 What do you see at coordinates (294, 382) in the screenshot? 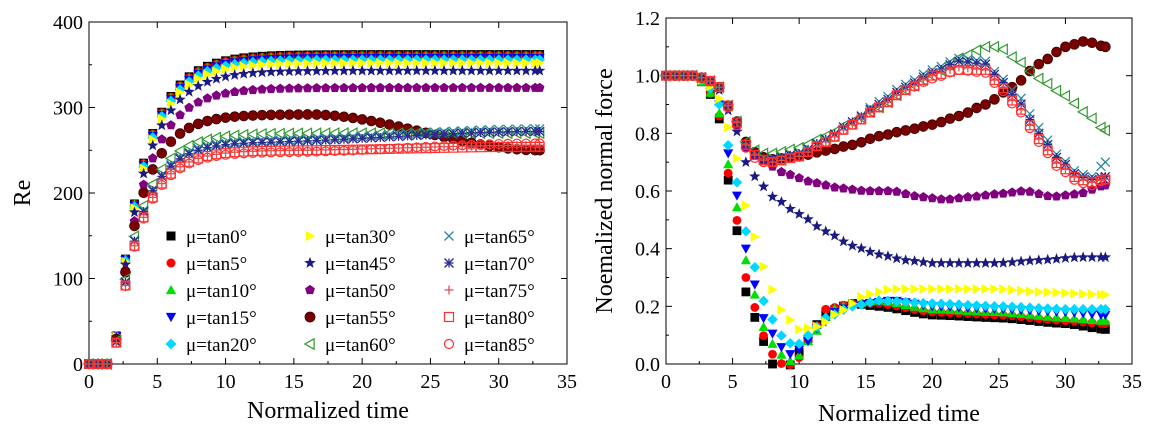
I see `re-x-tick-label: 15` at bounding box center [294, 382].